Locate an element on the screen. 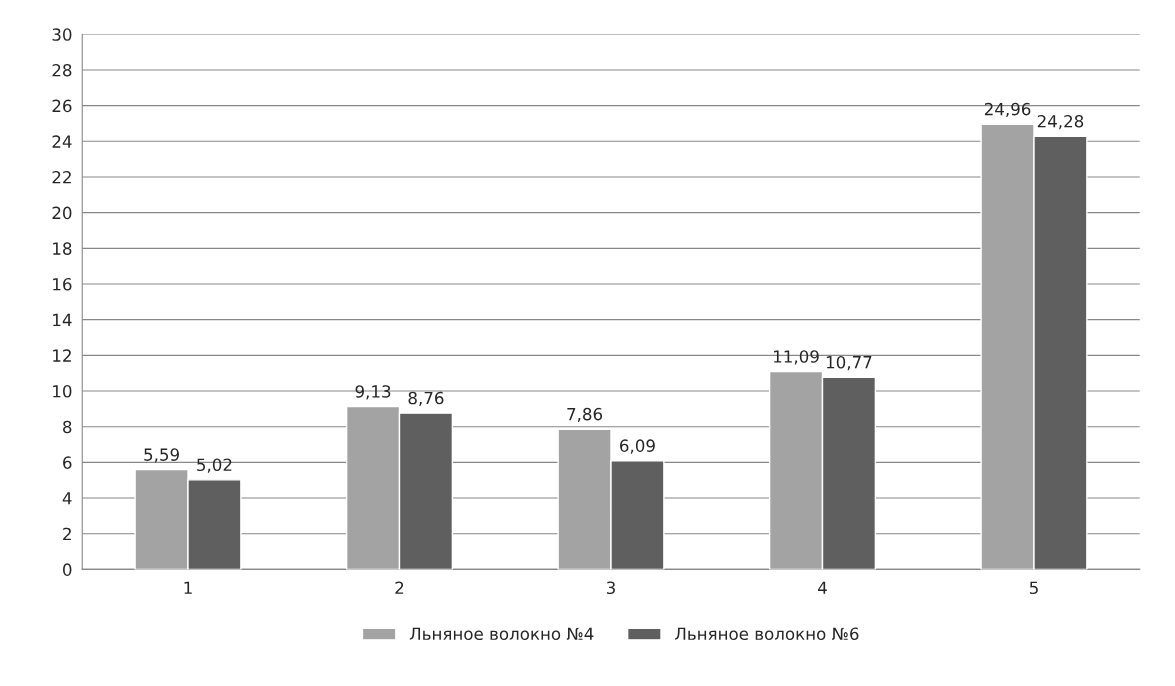 The image size is (1175, 686). data-label: 5,02 is located at coordinates (214, 465).